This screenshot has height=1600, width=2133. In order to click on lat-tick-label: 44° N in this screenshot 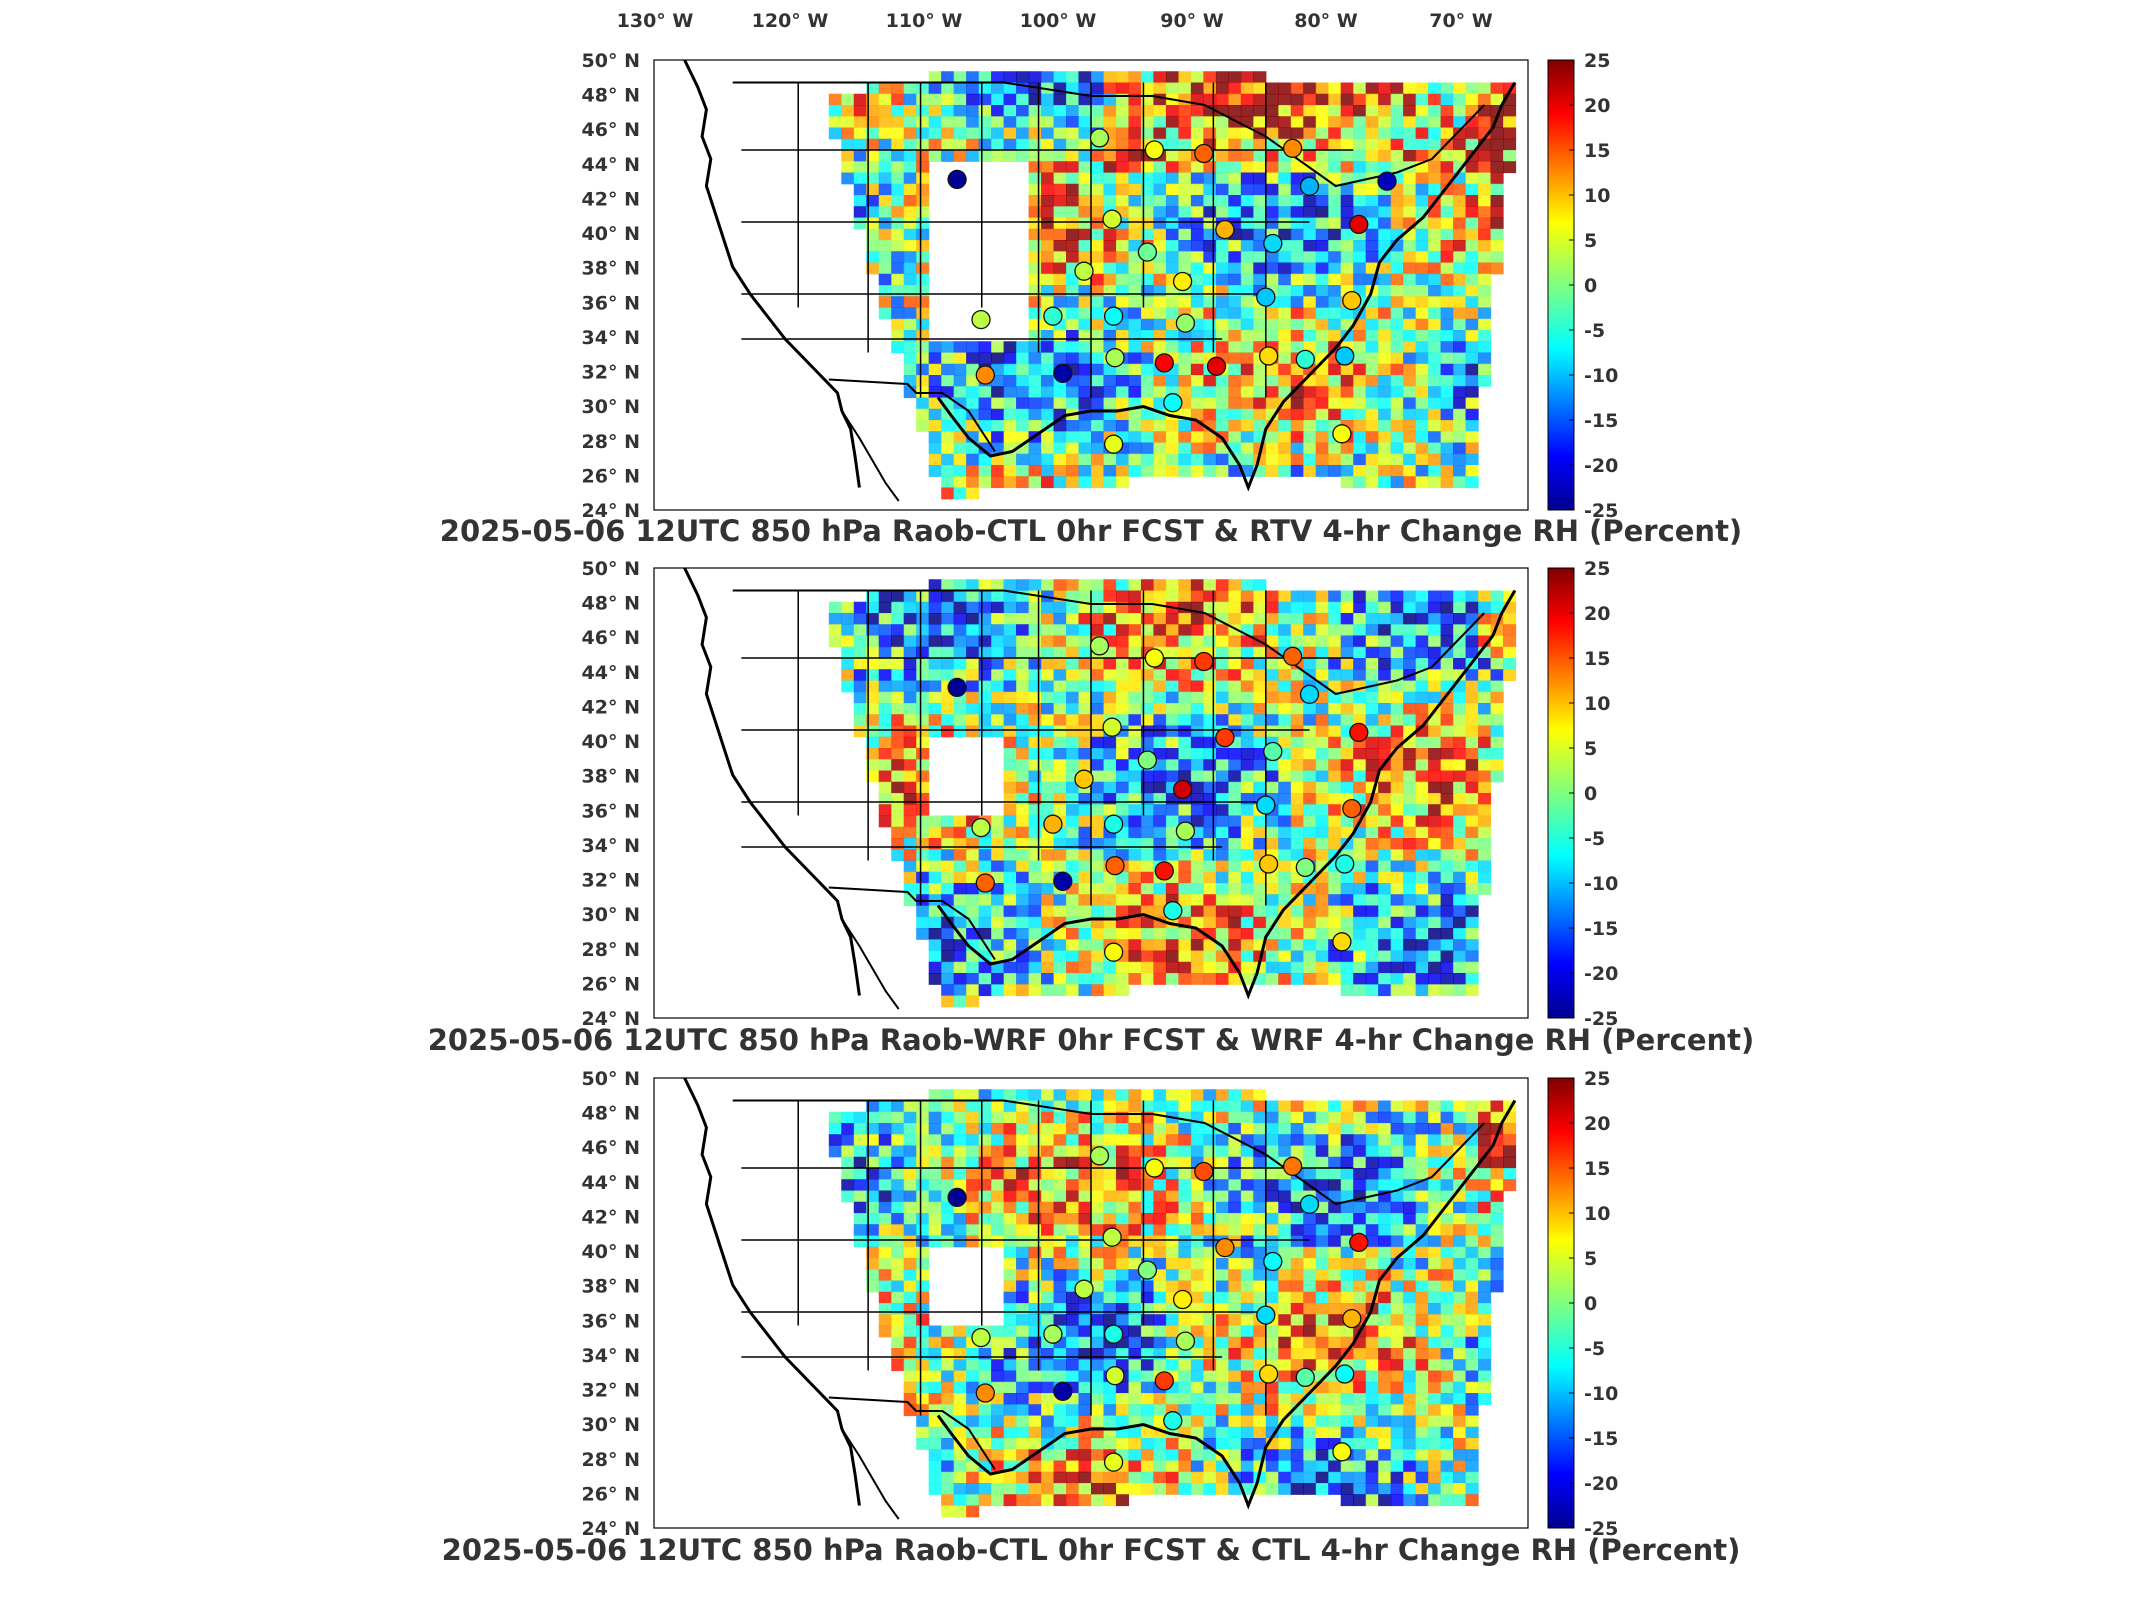, I will do `click(611, 165)`.